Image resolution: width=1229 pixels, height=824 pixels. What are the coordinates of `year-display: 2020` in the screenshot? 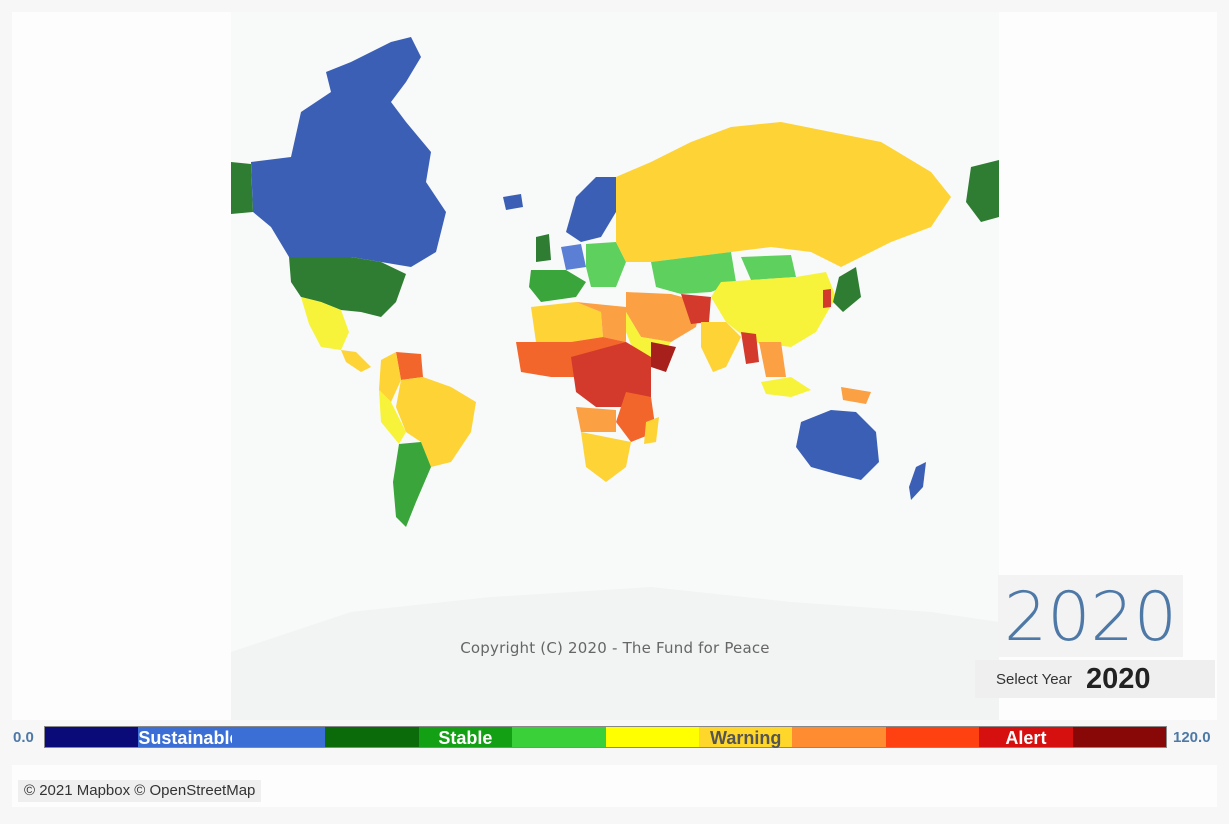 It's located at (1090, 616).